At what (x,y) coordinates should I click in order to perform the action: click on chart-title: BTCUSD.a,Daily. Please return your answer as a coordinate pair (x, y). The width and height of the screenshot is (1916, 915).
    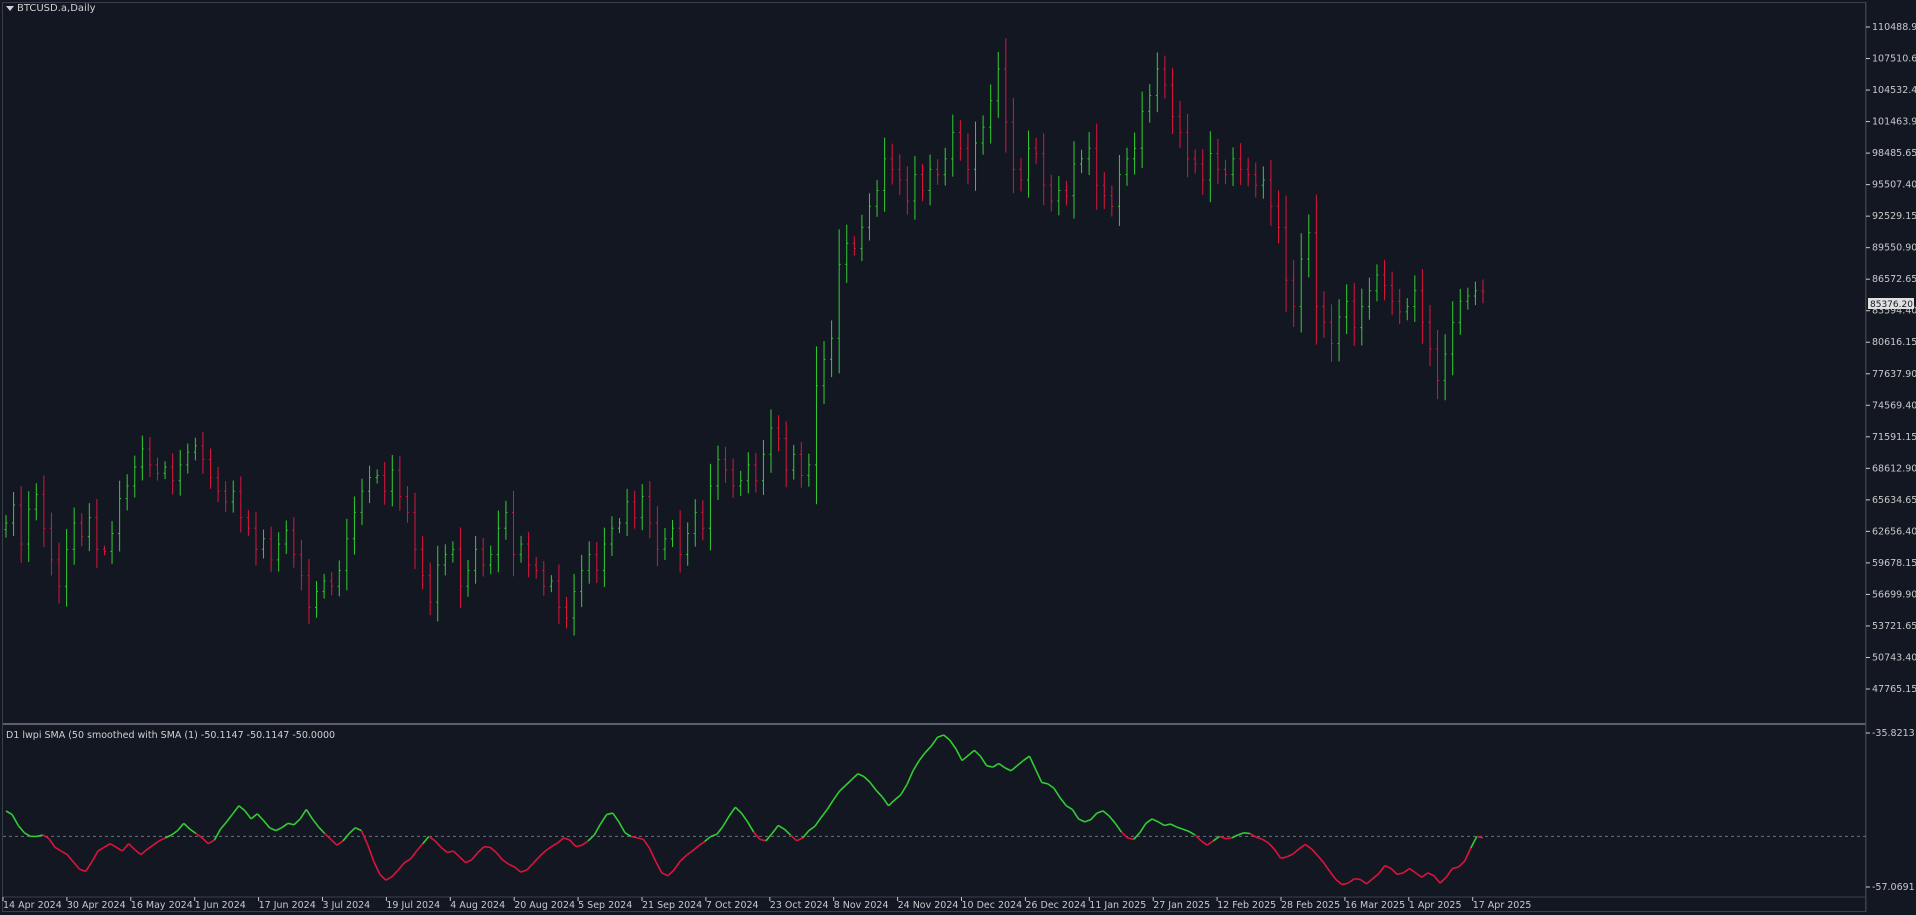
    Looking at the image, I should click on (51, 8).